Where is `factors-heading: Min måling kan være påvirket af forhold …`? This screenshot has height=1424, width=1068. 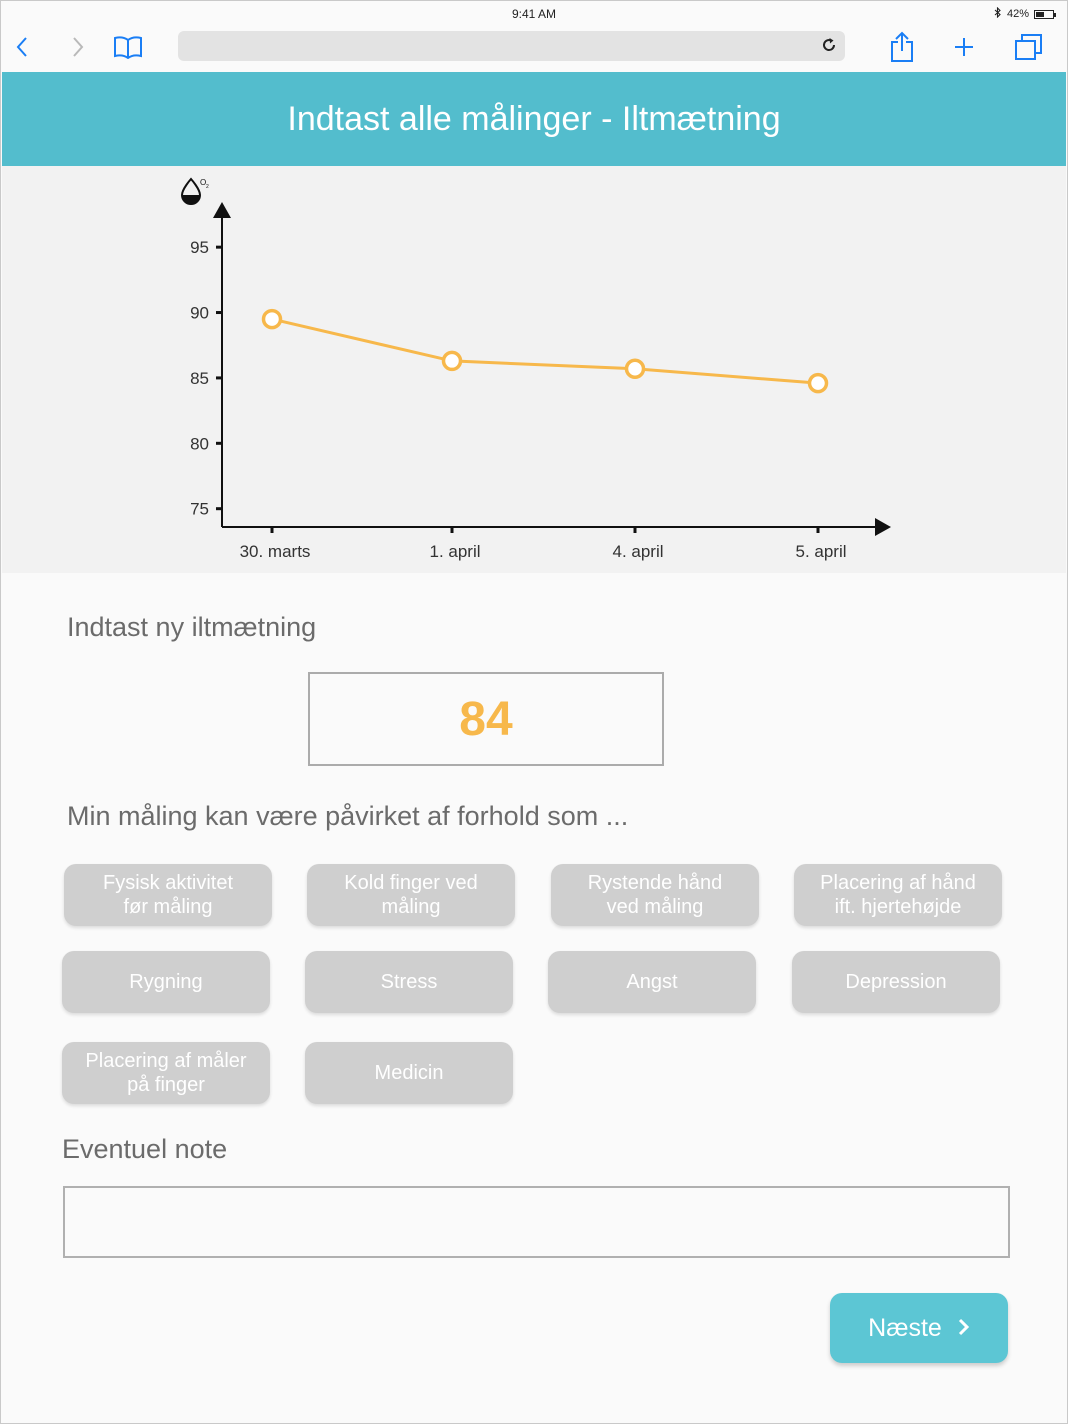 factors-heading: Min måling kan være påvirket af forhold … is located at coordinates (348, 816).